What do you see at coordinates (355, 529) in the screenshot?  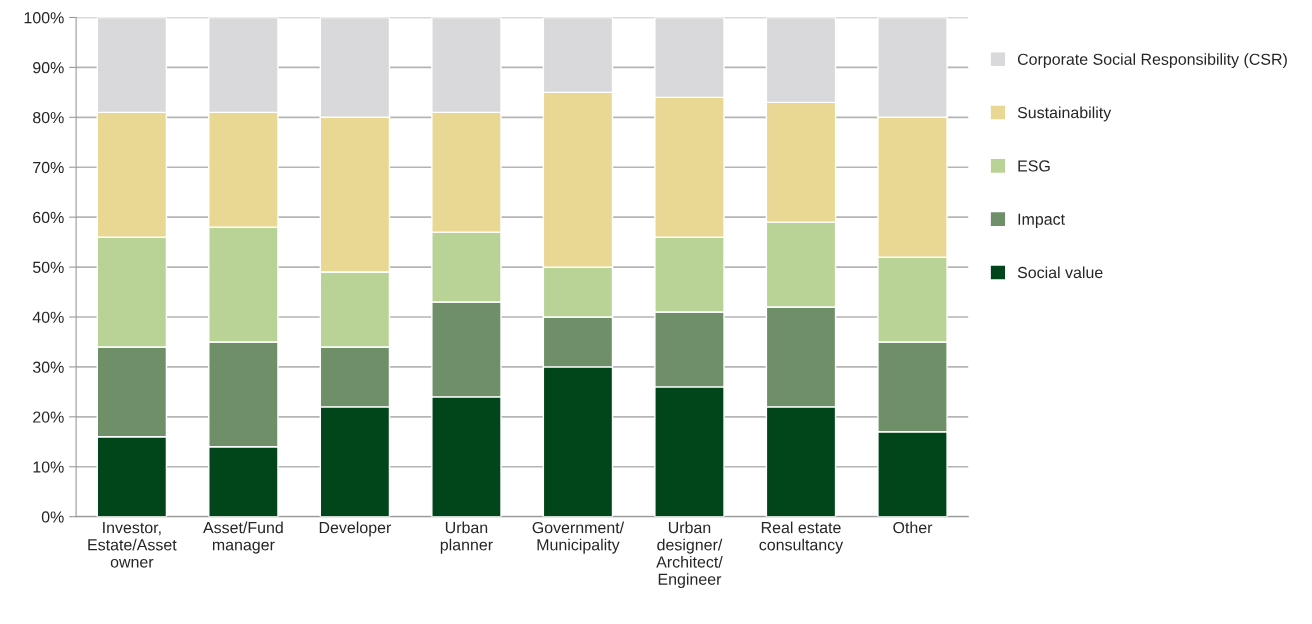 I see `x-tick-label: Developer` at bounding box center [355, 529].